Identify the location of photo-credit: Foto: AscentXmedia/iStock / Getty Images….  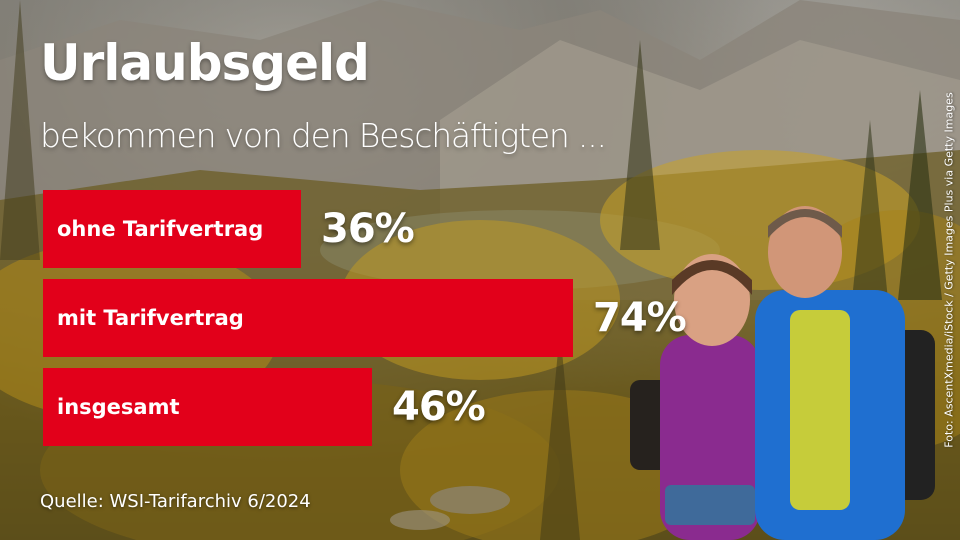
(949, 270).